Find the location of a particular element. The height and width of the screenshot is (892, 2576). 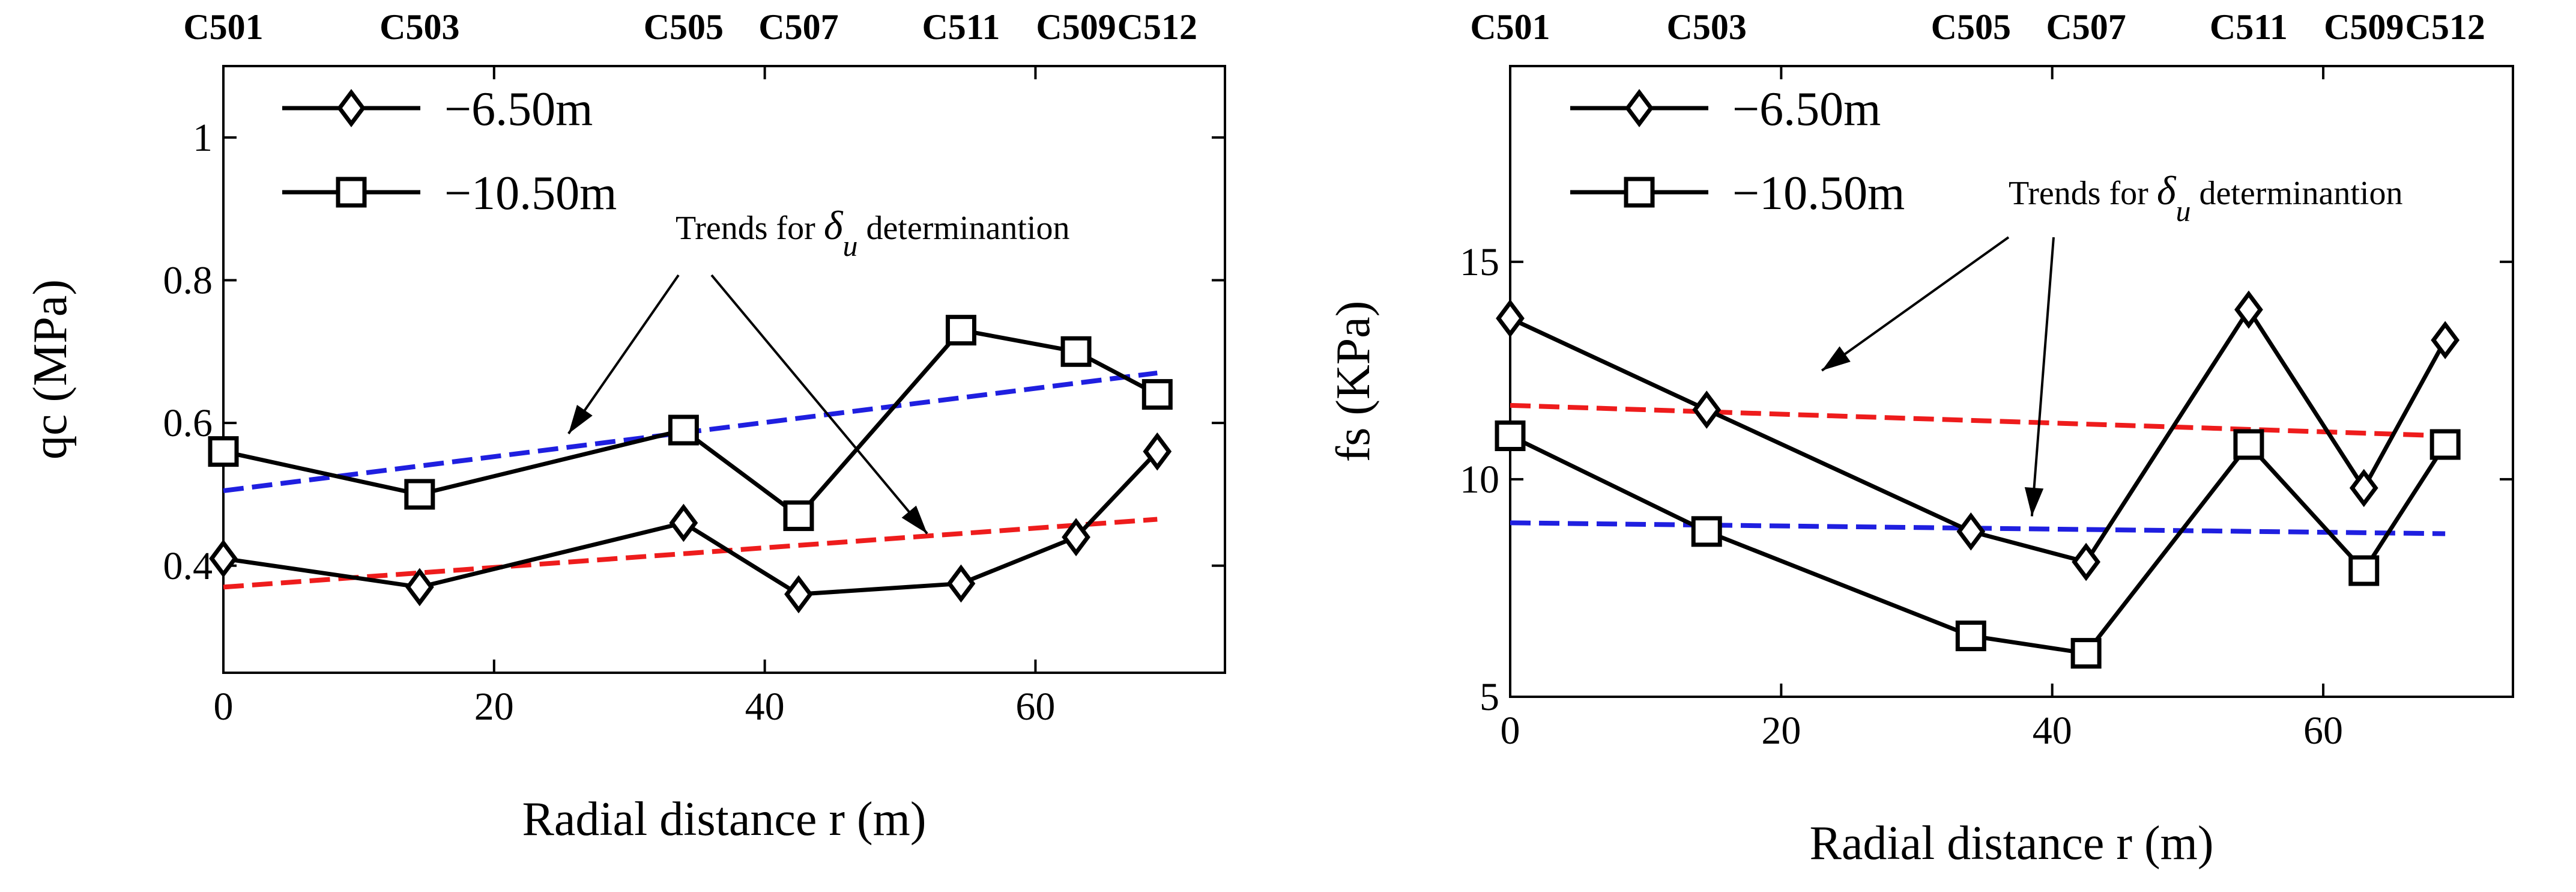

y-tick-label: 5 is located at coordinates (1490, 697).